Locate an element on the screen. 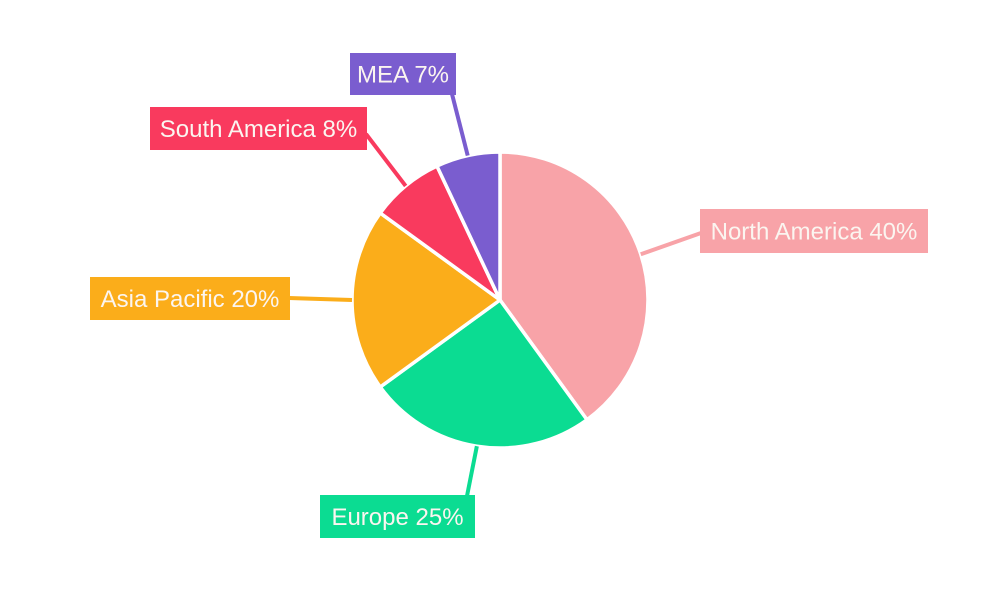  label-box-europe is located at coordinates (397, 516).